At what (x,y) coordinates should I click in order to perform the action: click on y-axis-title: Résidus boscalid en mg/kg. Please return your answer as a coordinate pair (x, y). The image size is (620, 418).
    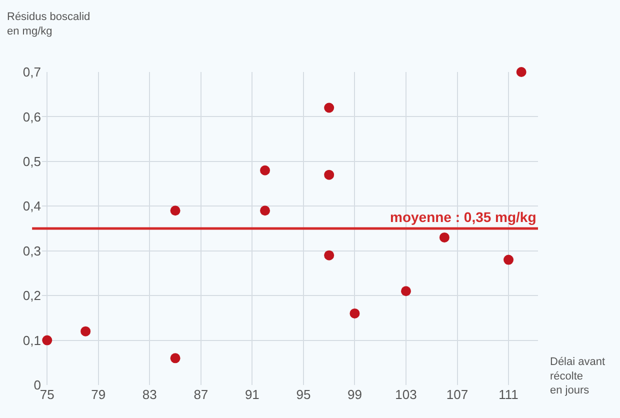
    Looking at the image, I should click on (48, 24).